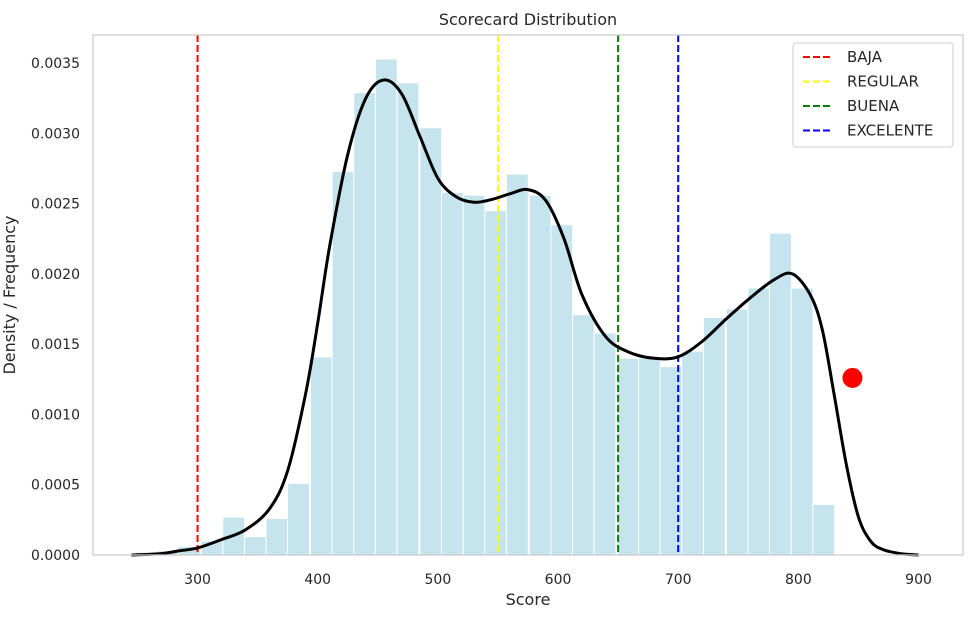  Describe the element at coordinates (9, 294) in the screenshot. I see `y-axis-label: Density / Frequency` at that location.